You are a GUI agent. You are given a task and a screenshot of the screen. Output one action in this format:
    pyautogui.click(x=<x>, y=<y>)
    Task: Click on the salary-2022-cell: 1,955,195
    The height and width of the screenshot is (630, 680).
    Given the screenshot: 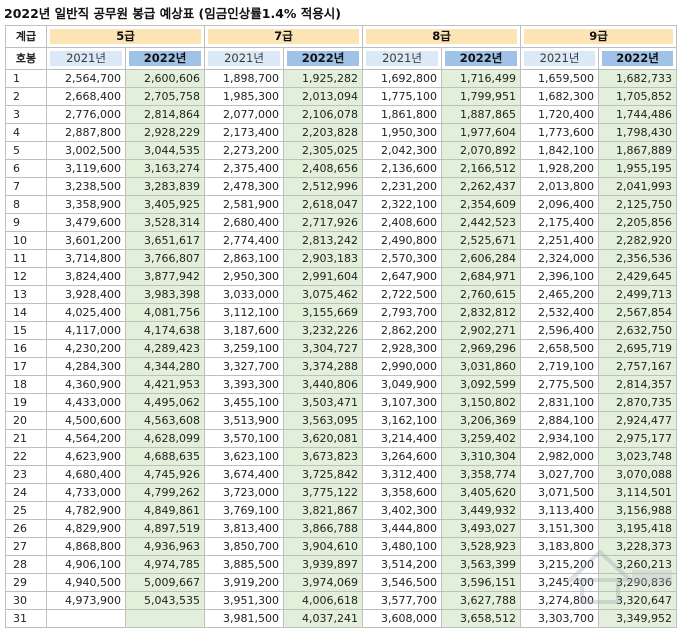 What is the action you would take?
    pyautogui.click(x=637, y=168)
    